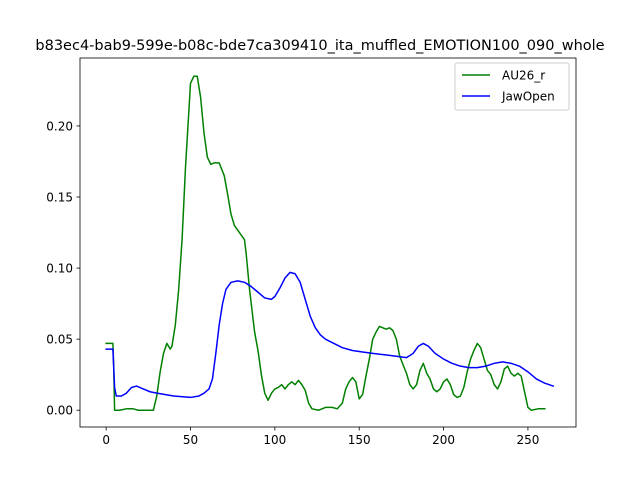 Image resolution: width=640 pixels, height=480 pixels. I want to click on y-tick-label: 0.15, so click(59, 198).